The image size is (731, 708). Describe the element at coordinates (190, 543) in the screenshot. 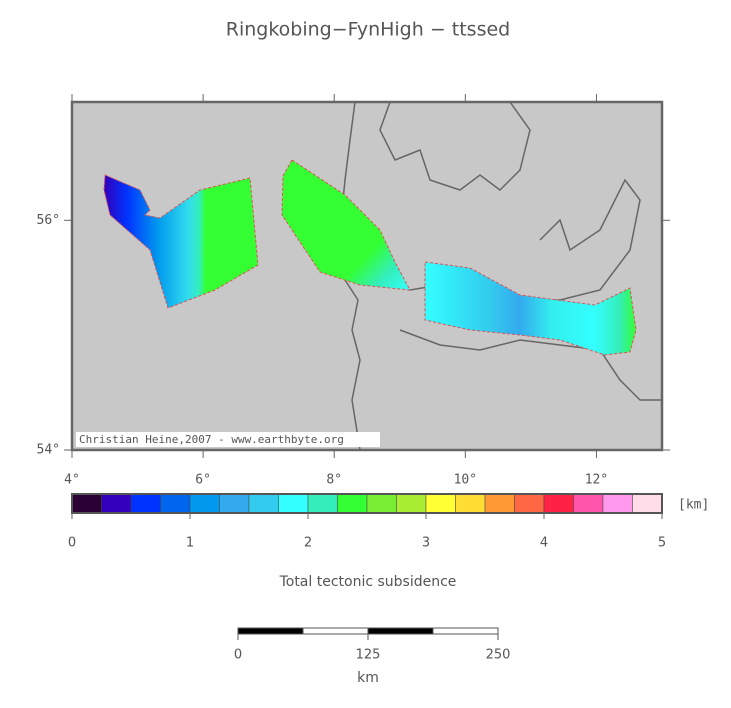

I see `colorbar-tick-label: 1` at that location.